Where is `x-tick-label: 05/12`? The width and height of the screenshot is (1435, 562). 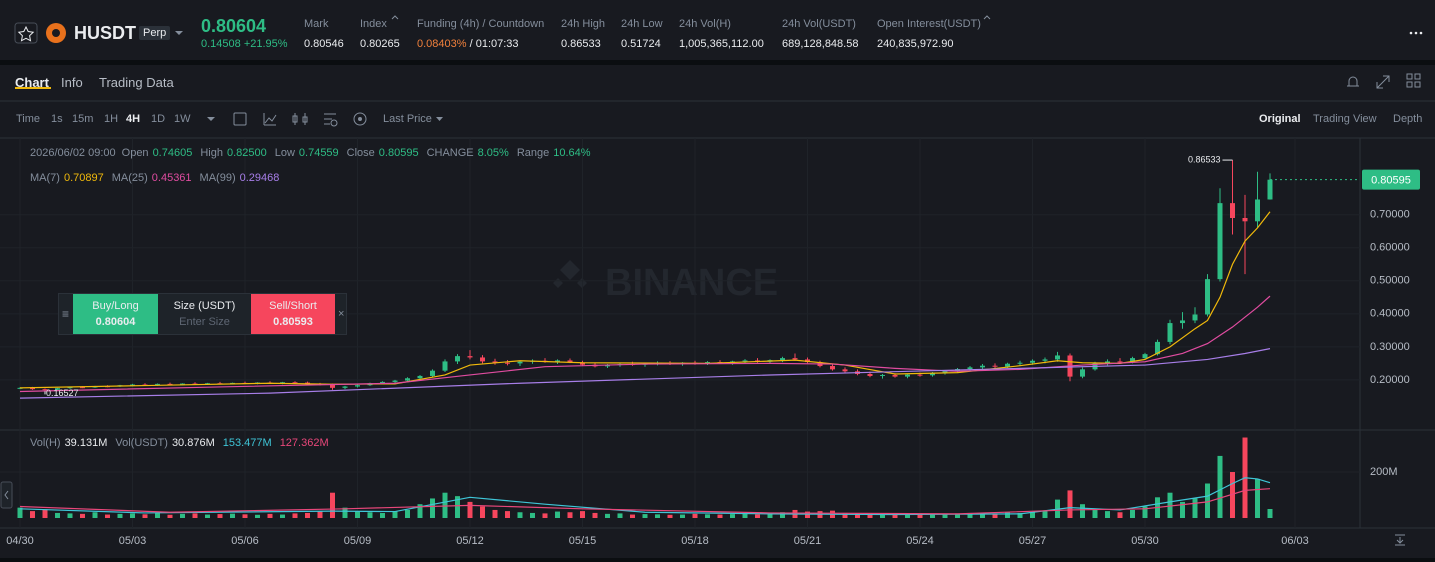 x-tick-label: 05/12 is located at coordinates (470, 541).